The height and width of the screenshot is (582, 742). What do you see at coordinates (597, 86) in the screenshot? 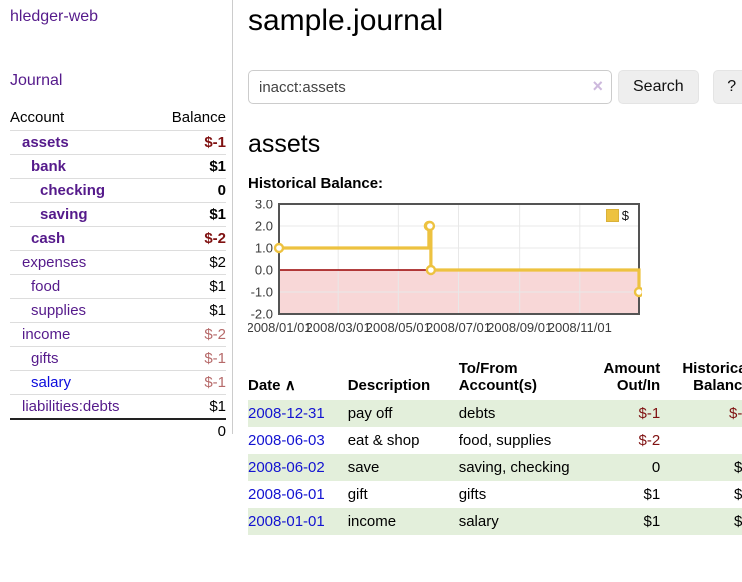
I see `clear-search-icon: ×` at bounding box center [597, 86].